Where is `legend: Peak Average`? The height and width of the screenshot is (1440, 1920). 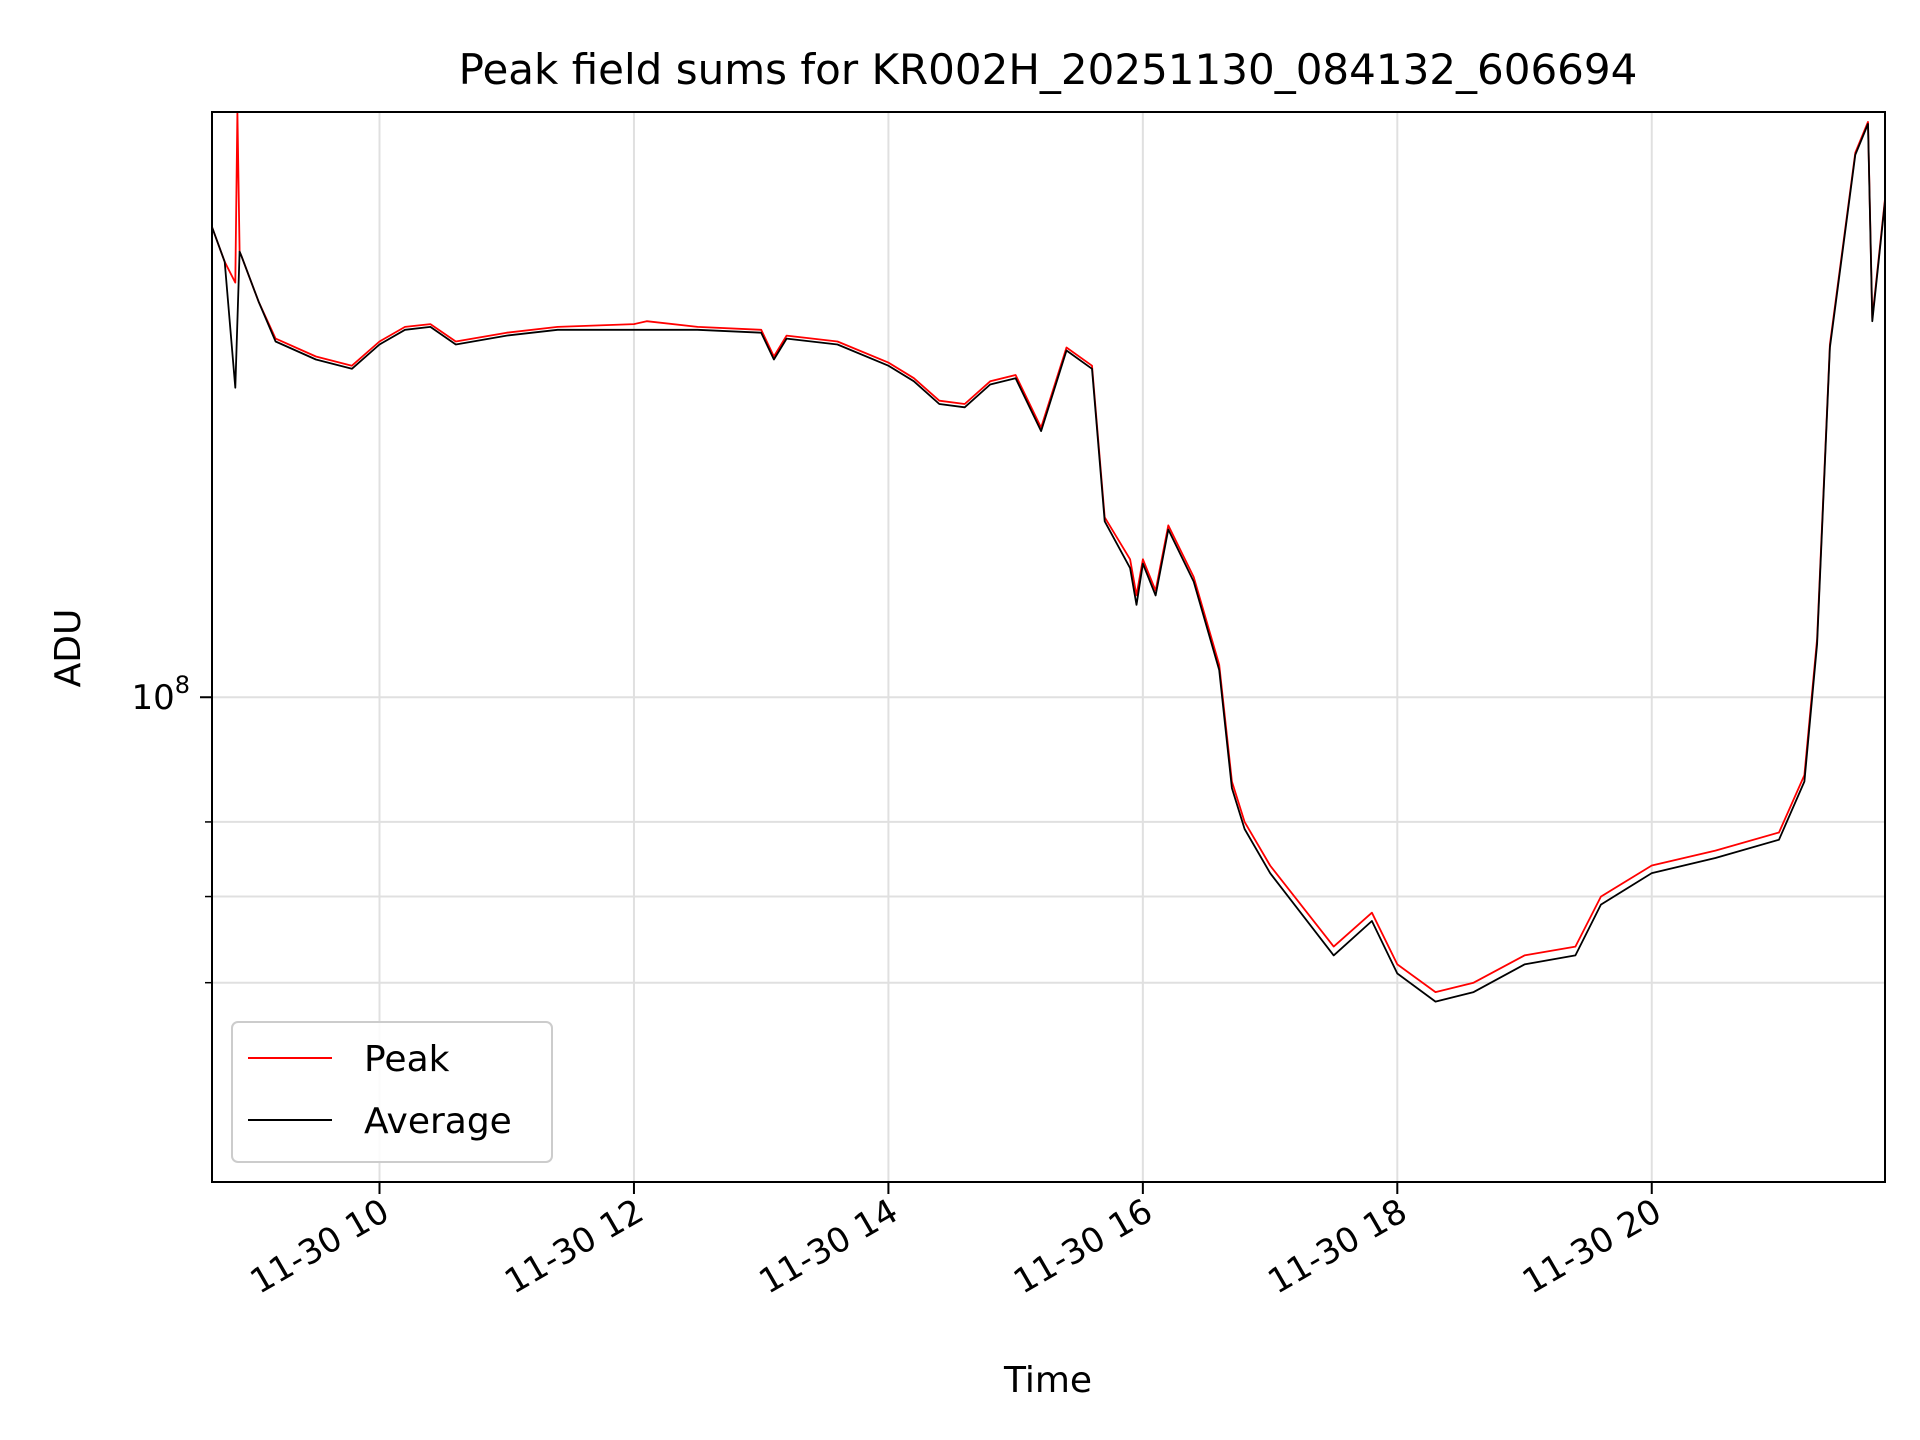 legend: Peak Average is located at coordinates (392, 1092).